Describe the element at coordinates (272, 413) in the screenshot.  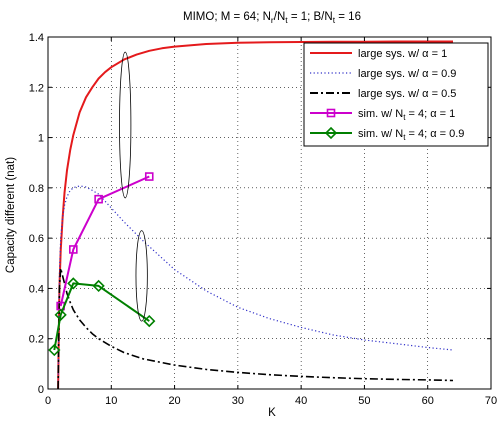
I see `x-axis-label: K` at that location.